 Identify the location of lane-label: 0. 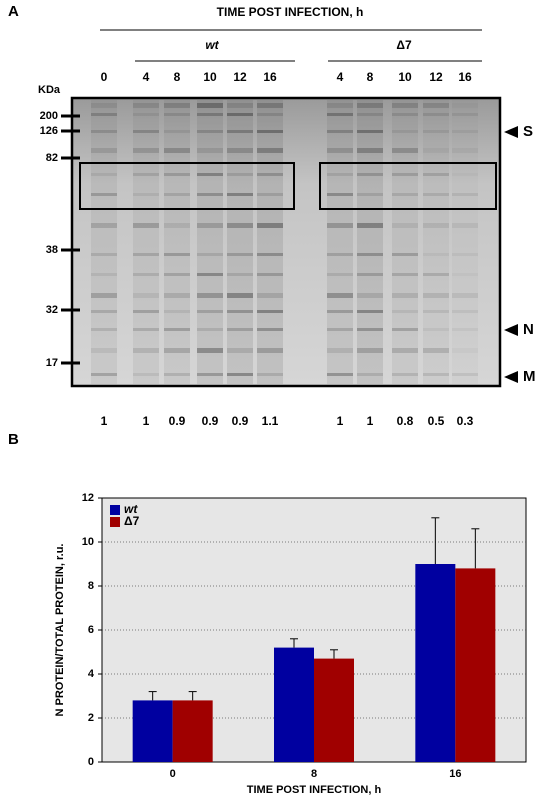
(104, 77).